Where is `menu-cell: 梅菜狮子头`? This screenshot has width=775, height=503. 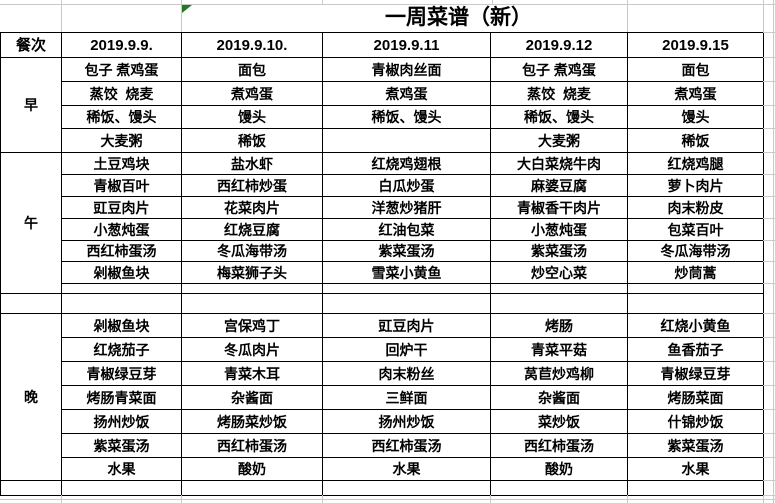 menu-cell: 梅菜狮子头 is located at coordinates (252, 272).